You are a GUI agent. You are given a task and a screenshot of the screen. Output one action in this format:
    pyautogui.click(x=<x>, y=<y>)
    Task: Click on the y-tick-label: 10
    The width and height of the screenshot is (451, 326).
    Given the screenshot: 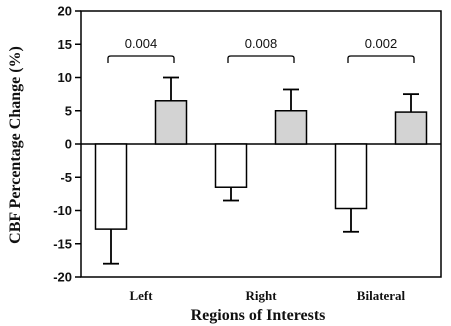 What is the action you would take?
    pyautogui.click(x=65, y=77)
    